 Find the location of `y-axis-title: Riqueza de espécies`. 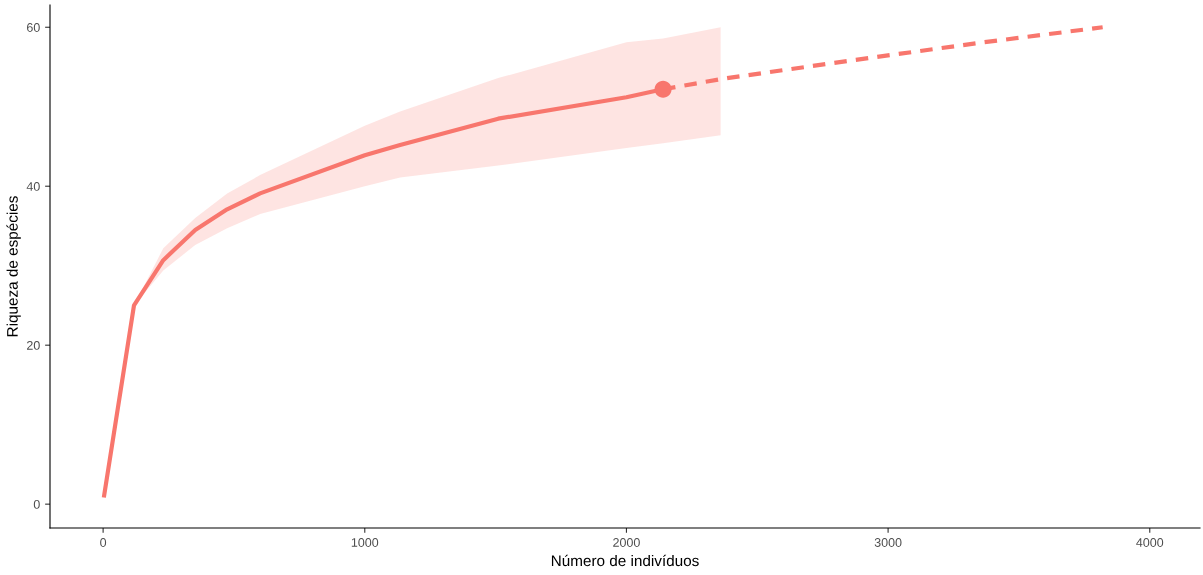

y-axis-title: Riqueza de espécies is located at coordinates (13, 266).